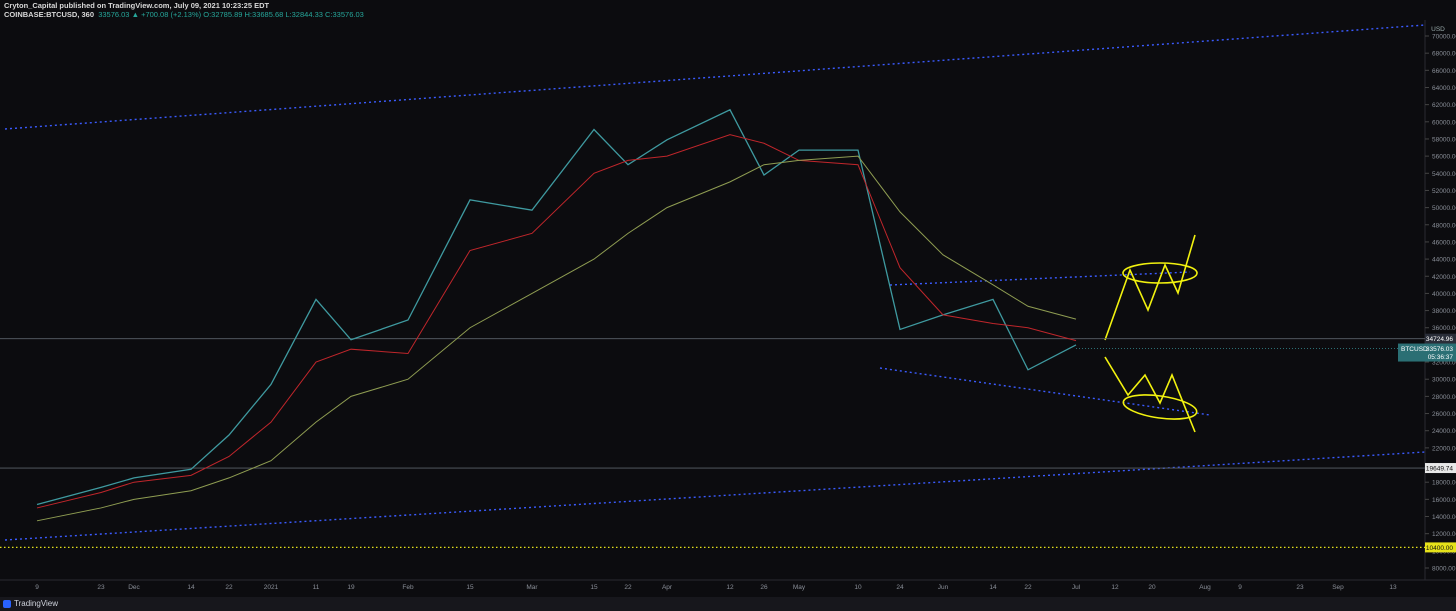  I want to click on y-tick-label: 64000.00, so click(1444, 88).